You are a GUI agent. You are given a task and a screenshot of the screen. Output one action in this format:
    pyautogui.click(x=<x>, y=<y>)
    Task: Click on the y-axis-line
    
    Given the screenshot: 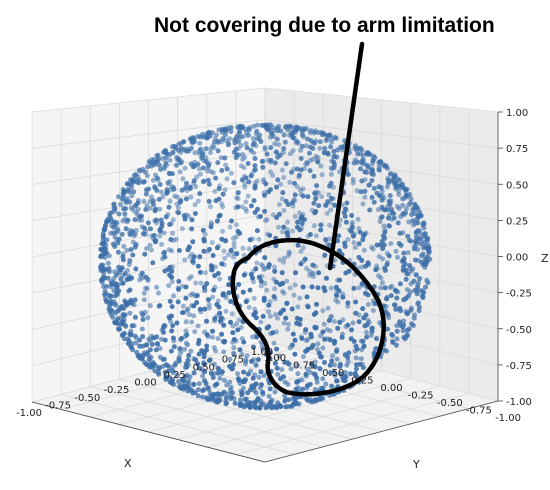 What is the action you would take?
    pyautogui.click(x=381, y=431)
    